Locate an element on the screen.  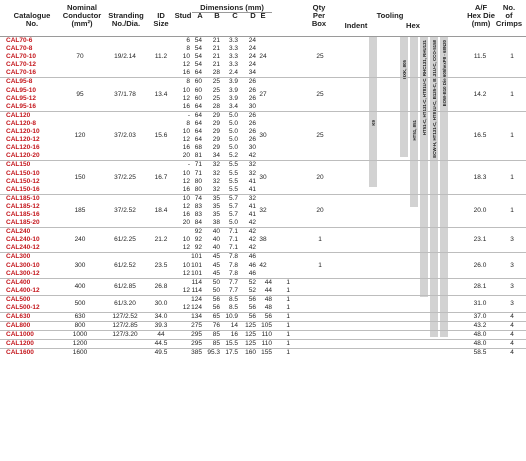
catalogue-no: CAL120-16 is located at coordinates (23, 148).